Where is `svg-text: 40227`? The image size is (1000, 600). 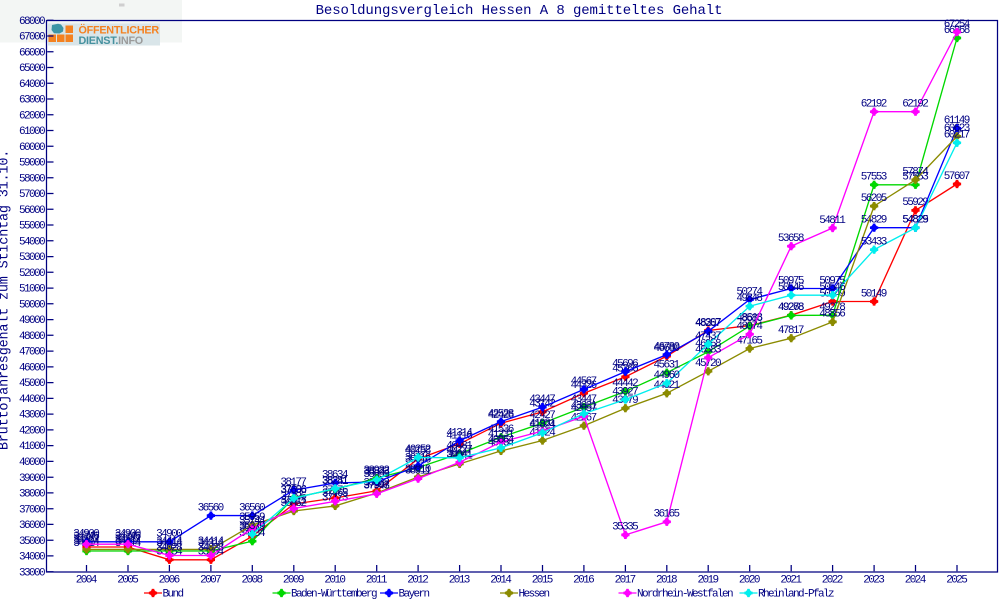
svg-text: 40227 is located at coordinates (459, 451).